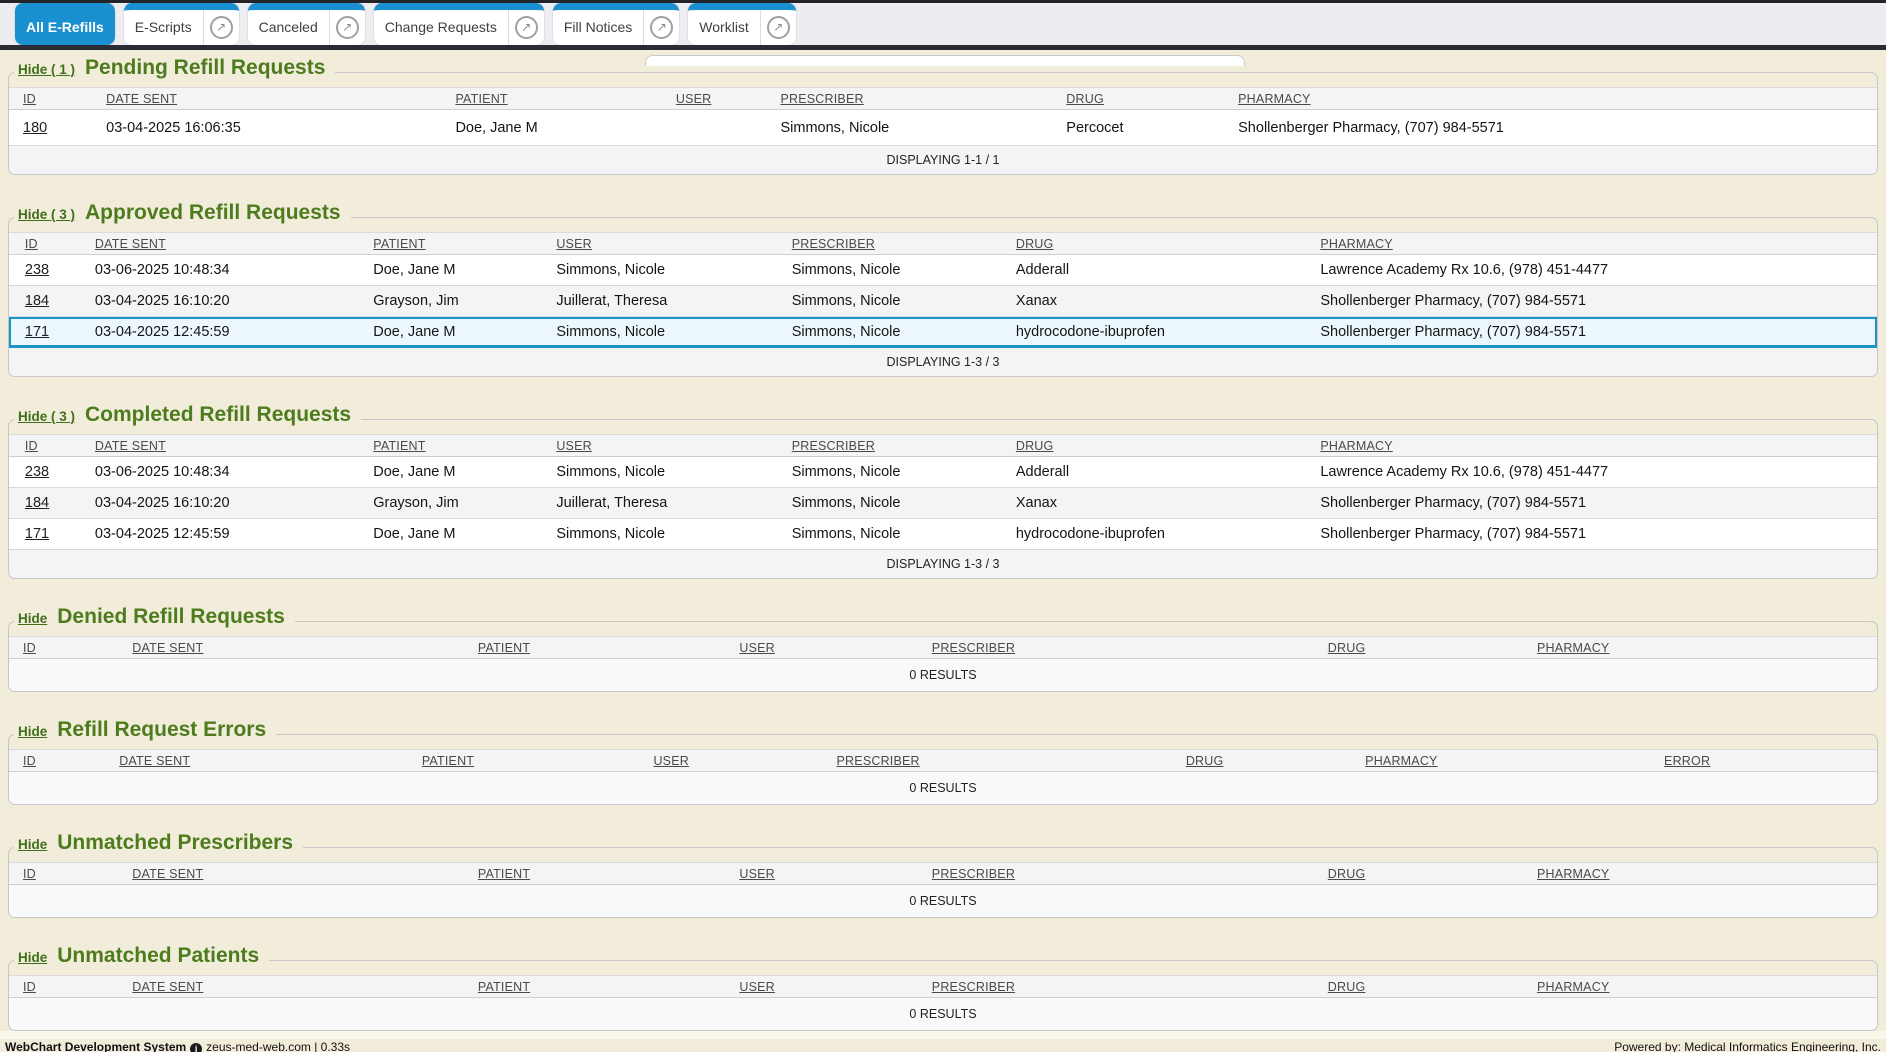  Describe the element at coordinates (65, 24) in the screenshot. I see `tab-all-e-refills: All E-Refills` at that location.